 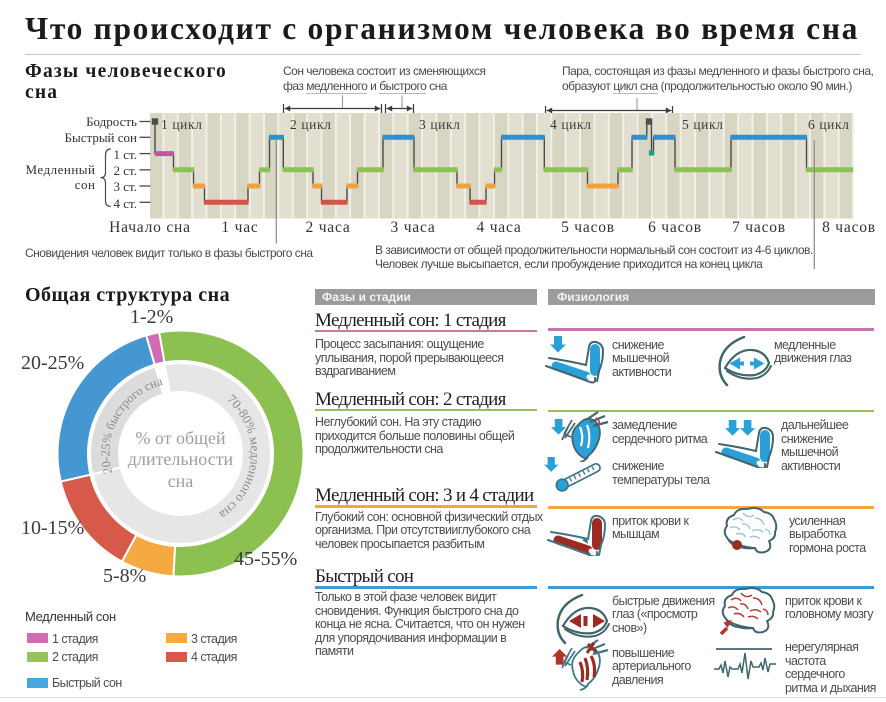 I want to click on svg-text: 5 цикл, so click(x=702, y=124).